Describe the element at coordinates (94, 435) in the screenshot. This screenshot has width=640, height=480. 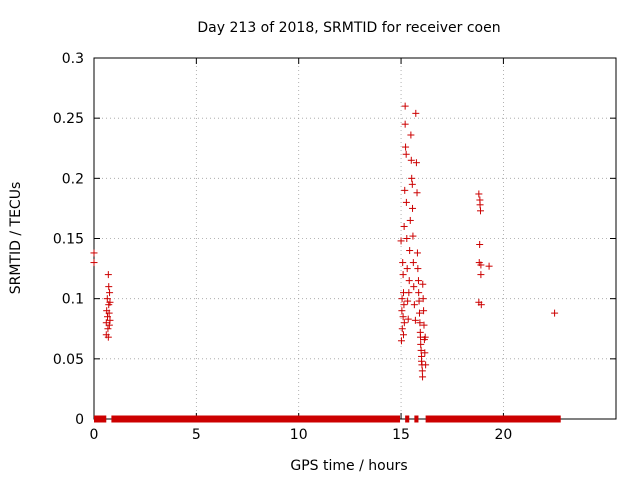
I see `x-tick-label: 0` at that location.